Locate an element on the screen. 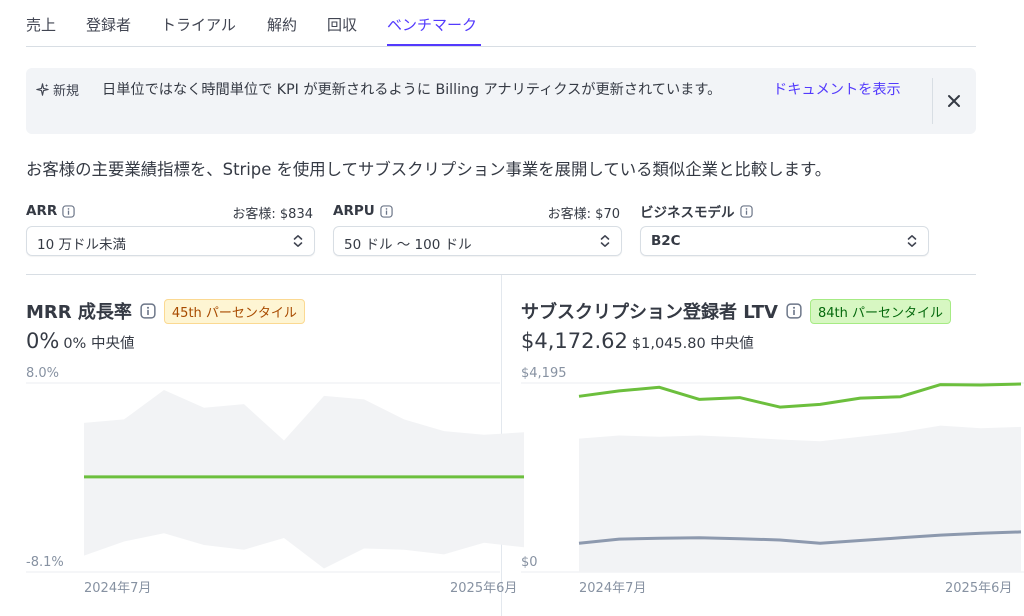  filter-arr-yours: お客様: $834 is located at coordinates (272, 214).